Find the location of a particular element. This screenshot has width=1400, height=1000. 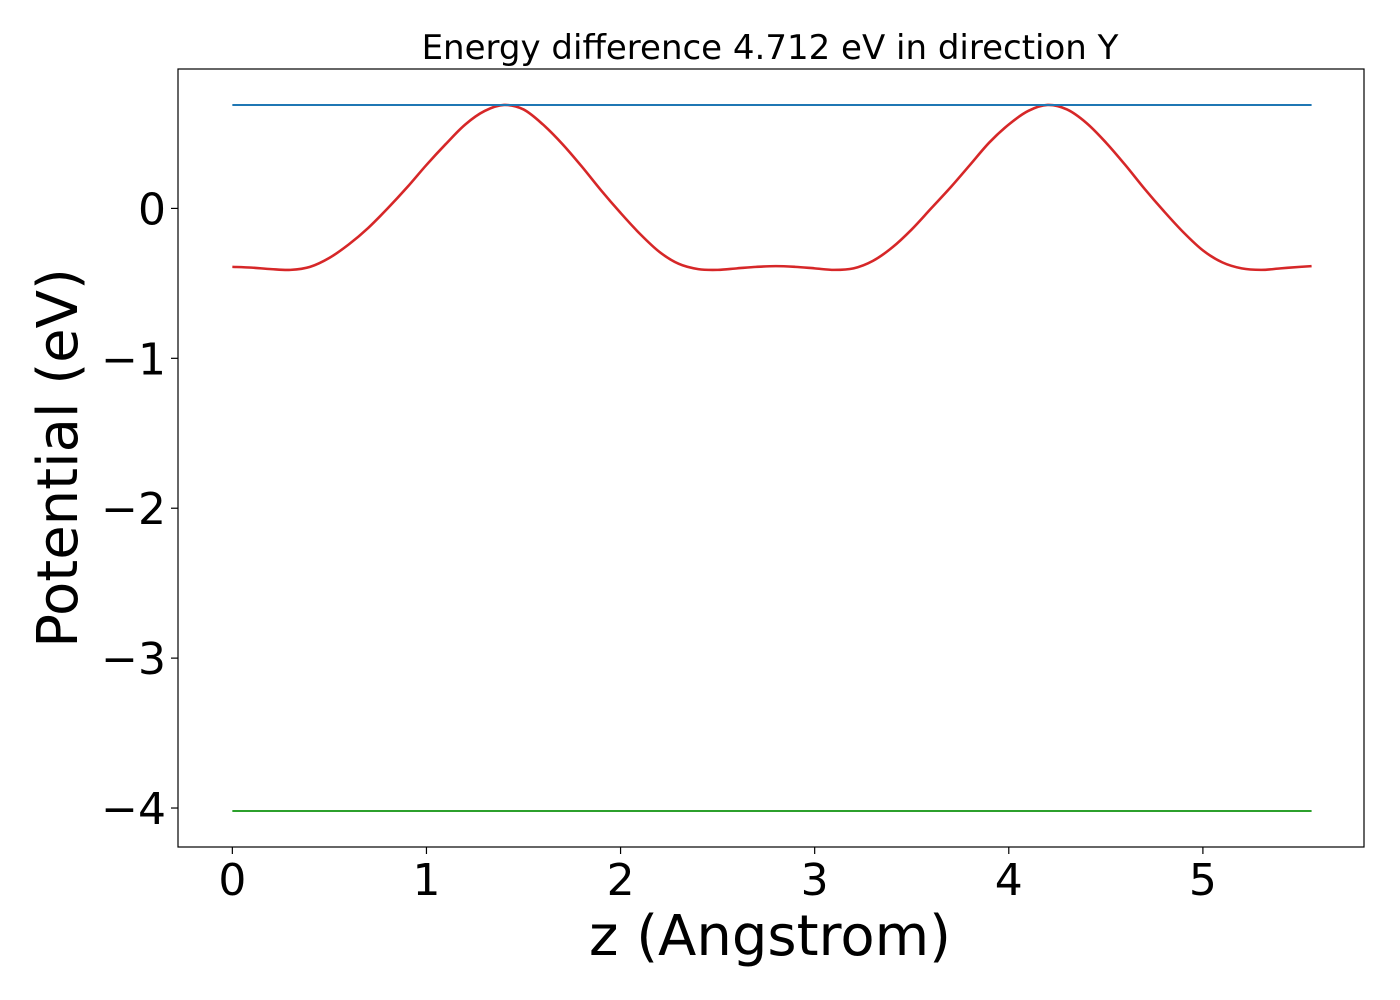

y-tick-label: −2 is located at coordinates (133, 509).